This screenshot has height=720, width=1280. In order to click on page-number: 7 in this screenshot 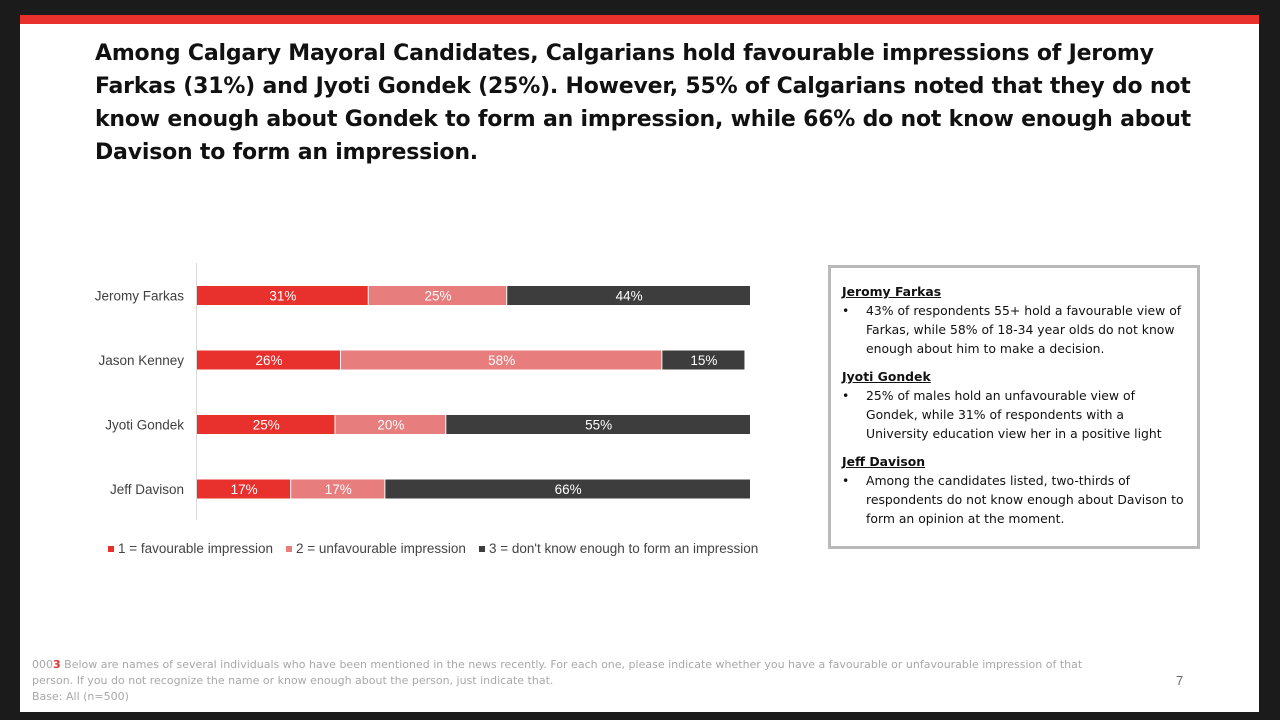, I will do `click(1180, 680)`.